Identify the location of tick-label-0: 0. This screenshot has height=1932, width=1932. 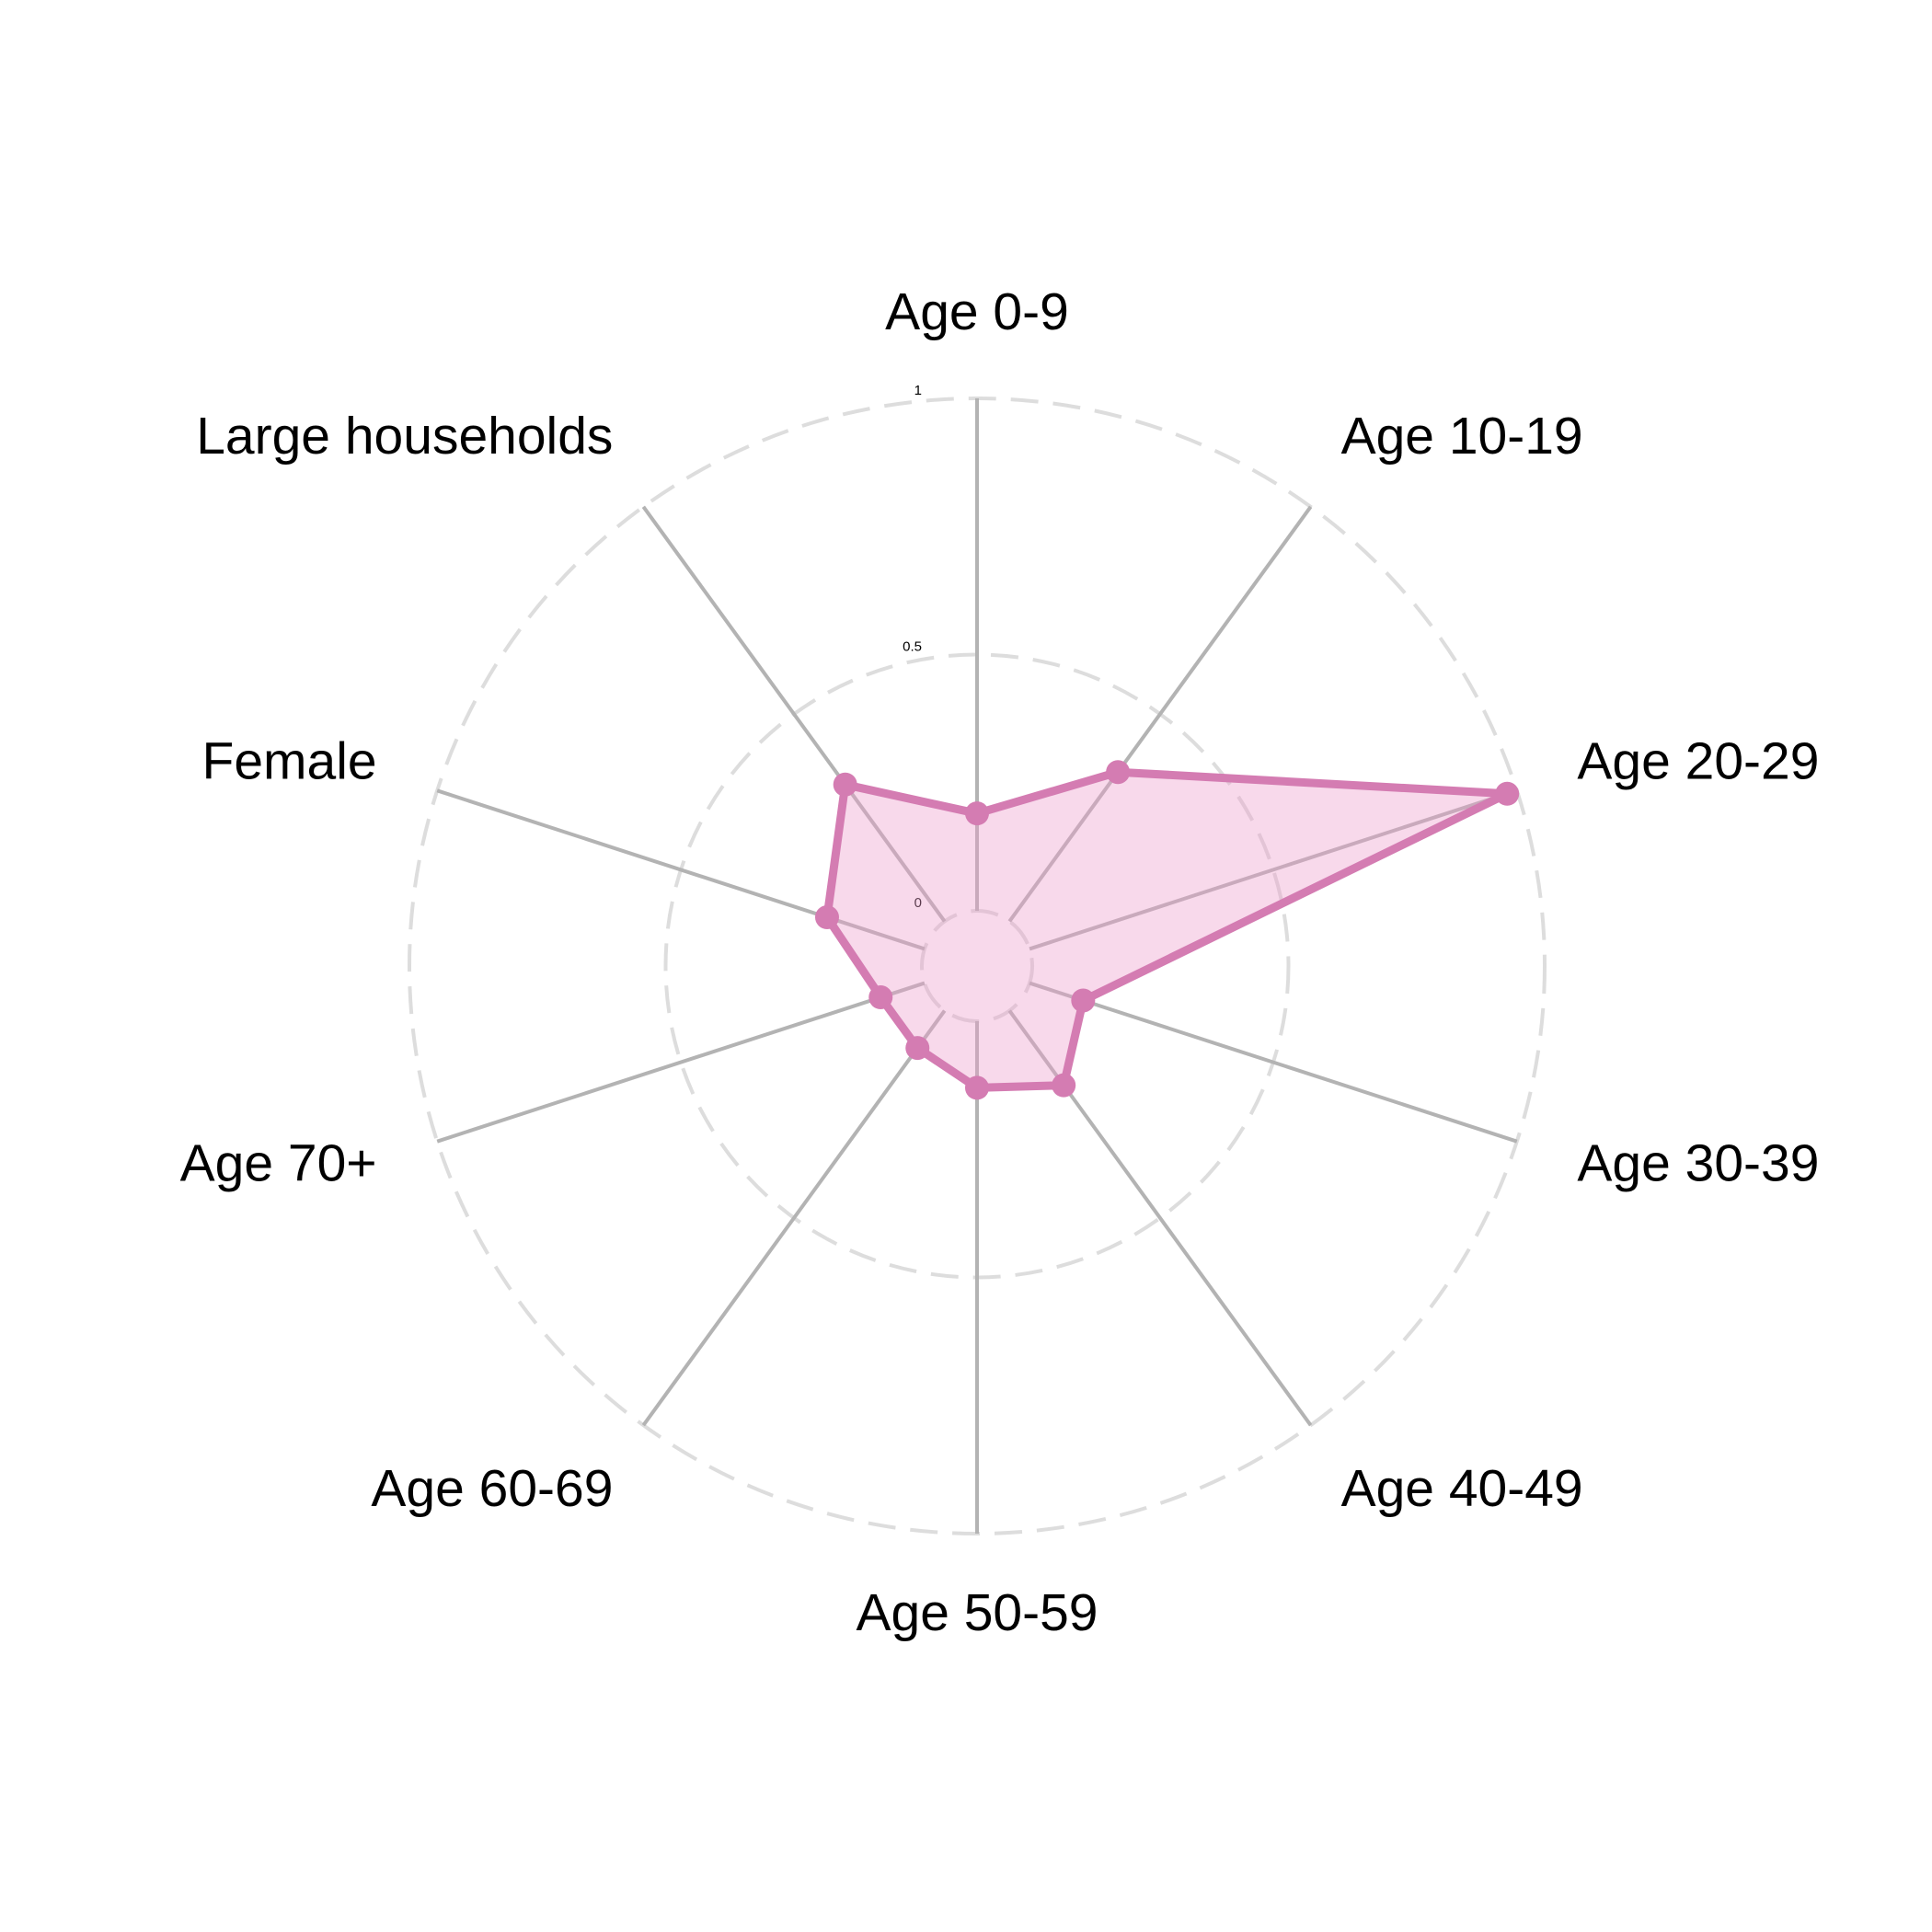
(918, 903).